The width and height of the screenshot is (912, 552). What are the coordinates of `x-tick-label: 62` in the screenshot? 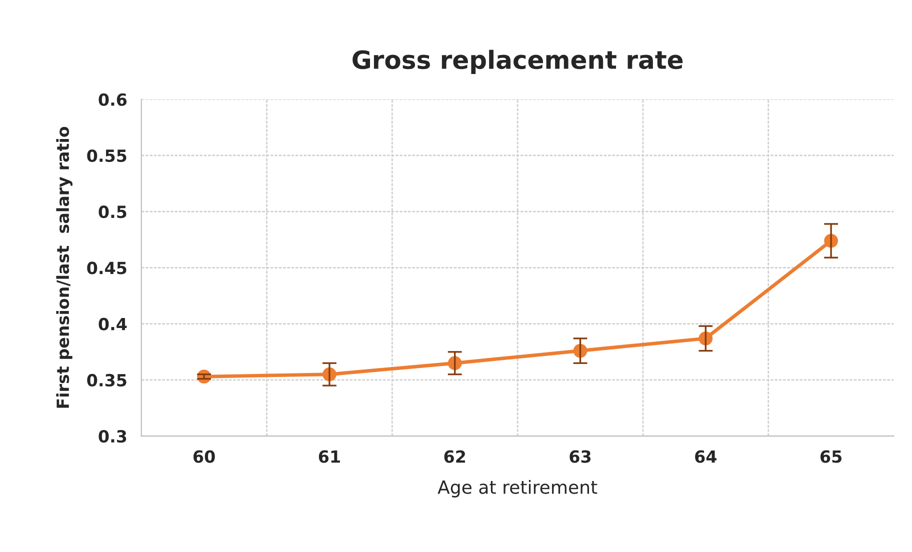 It's located at (455, 456).